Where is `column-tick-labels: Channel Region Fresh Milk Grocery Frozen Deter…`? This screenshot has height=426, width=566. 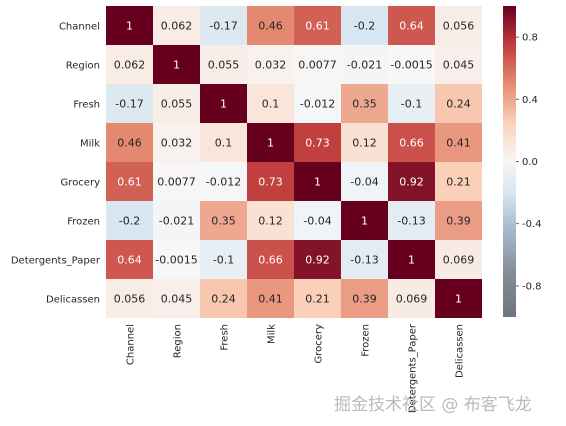
column-tick-labels: Channel Region Fresh Milk Grocery Frozen Deter… is located at coordinates (296, 368).